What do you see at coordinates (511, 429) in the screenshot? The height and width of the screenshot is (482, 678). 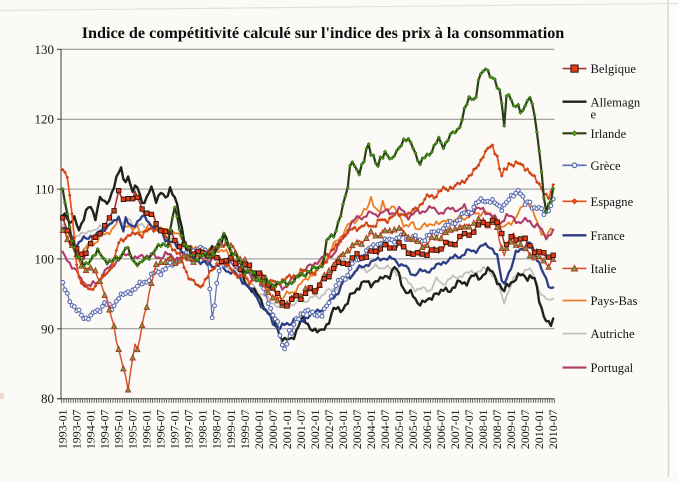 I see `svg-text: 2009-01` at bounding box center [511, 429].